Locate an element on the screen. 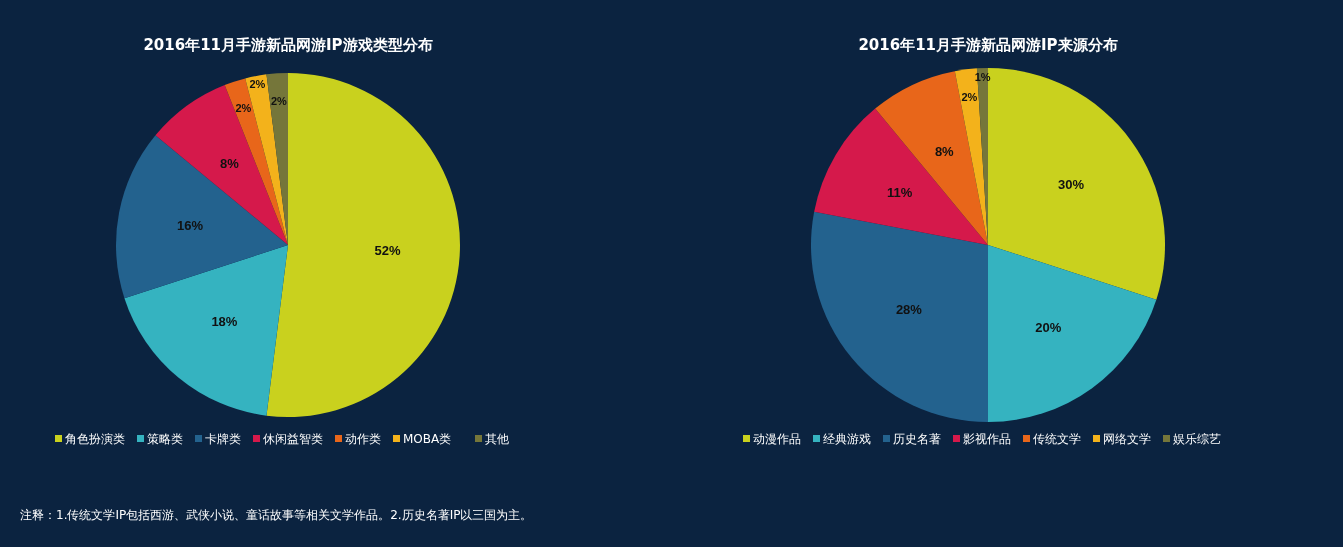  legend-label: 影视作品 is located at coordinates (987, 439).